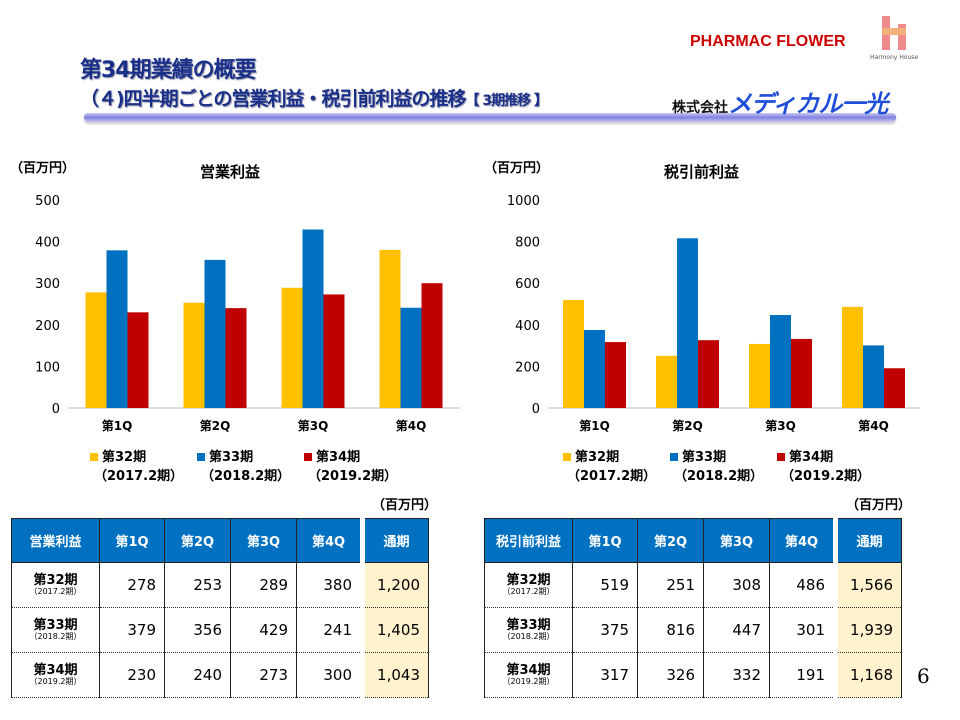 This screenshot has width=960, height=720. What do you see at coordinates (220, 675) in the screenshot?
I see `table-row: 第34期 （2019.2期） 230 240 273 300 1,043` at bounding box center [220, 675].